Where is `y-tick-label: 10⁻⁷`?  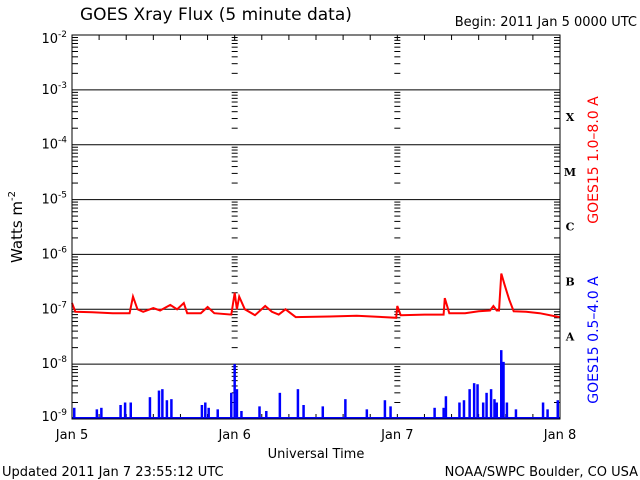 y-tick-label: 10⁻⁷ is located at coordinates (54, 308).